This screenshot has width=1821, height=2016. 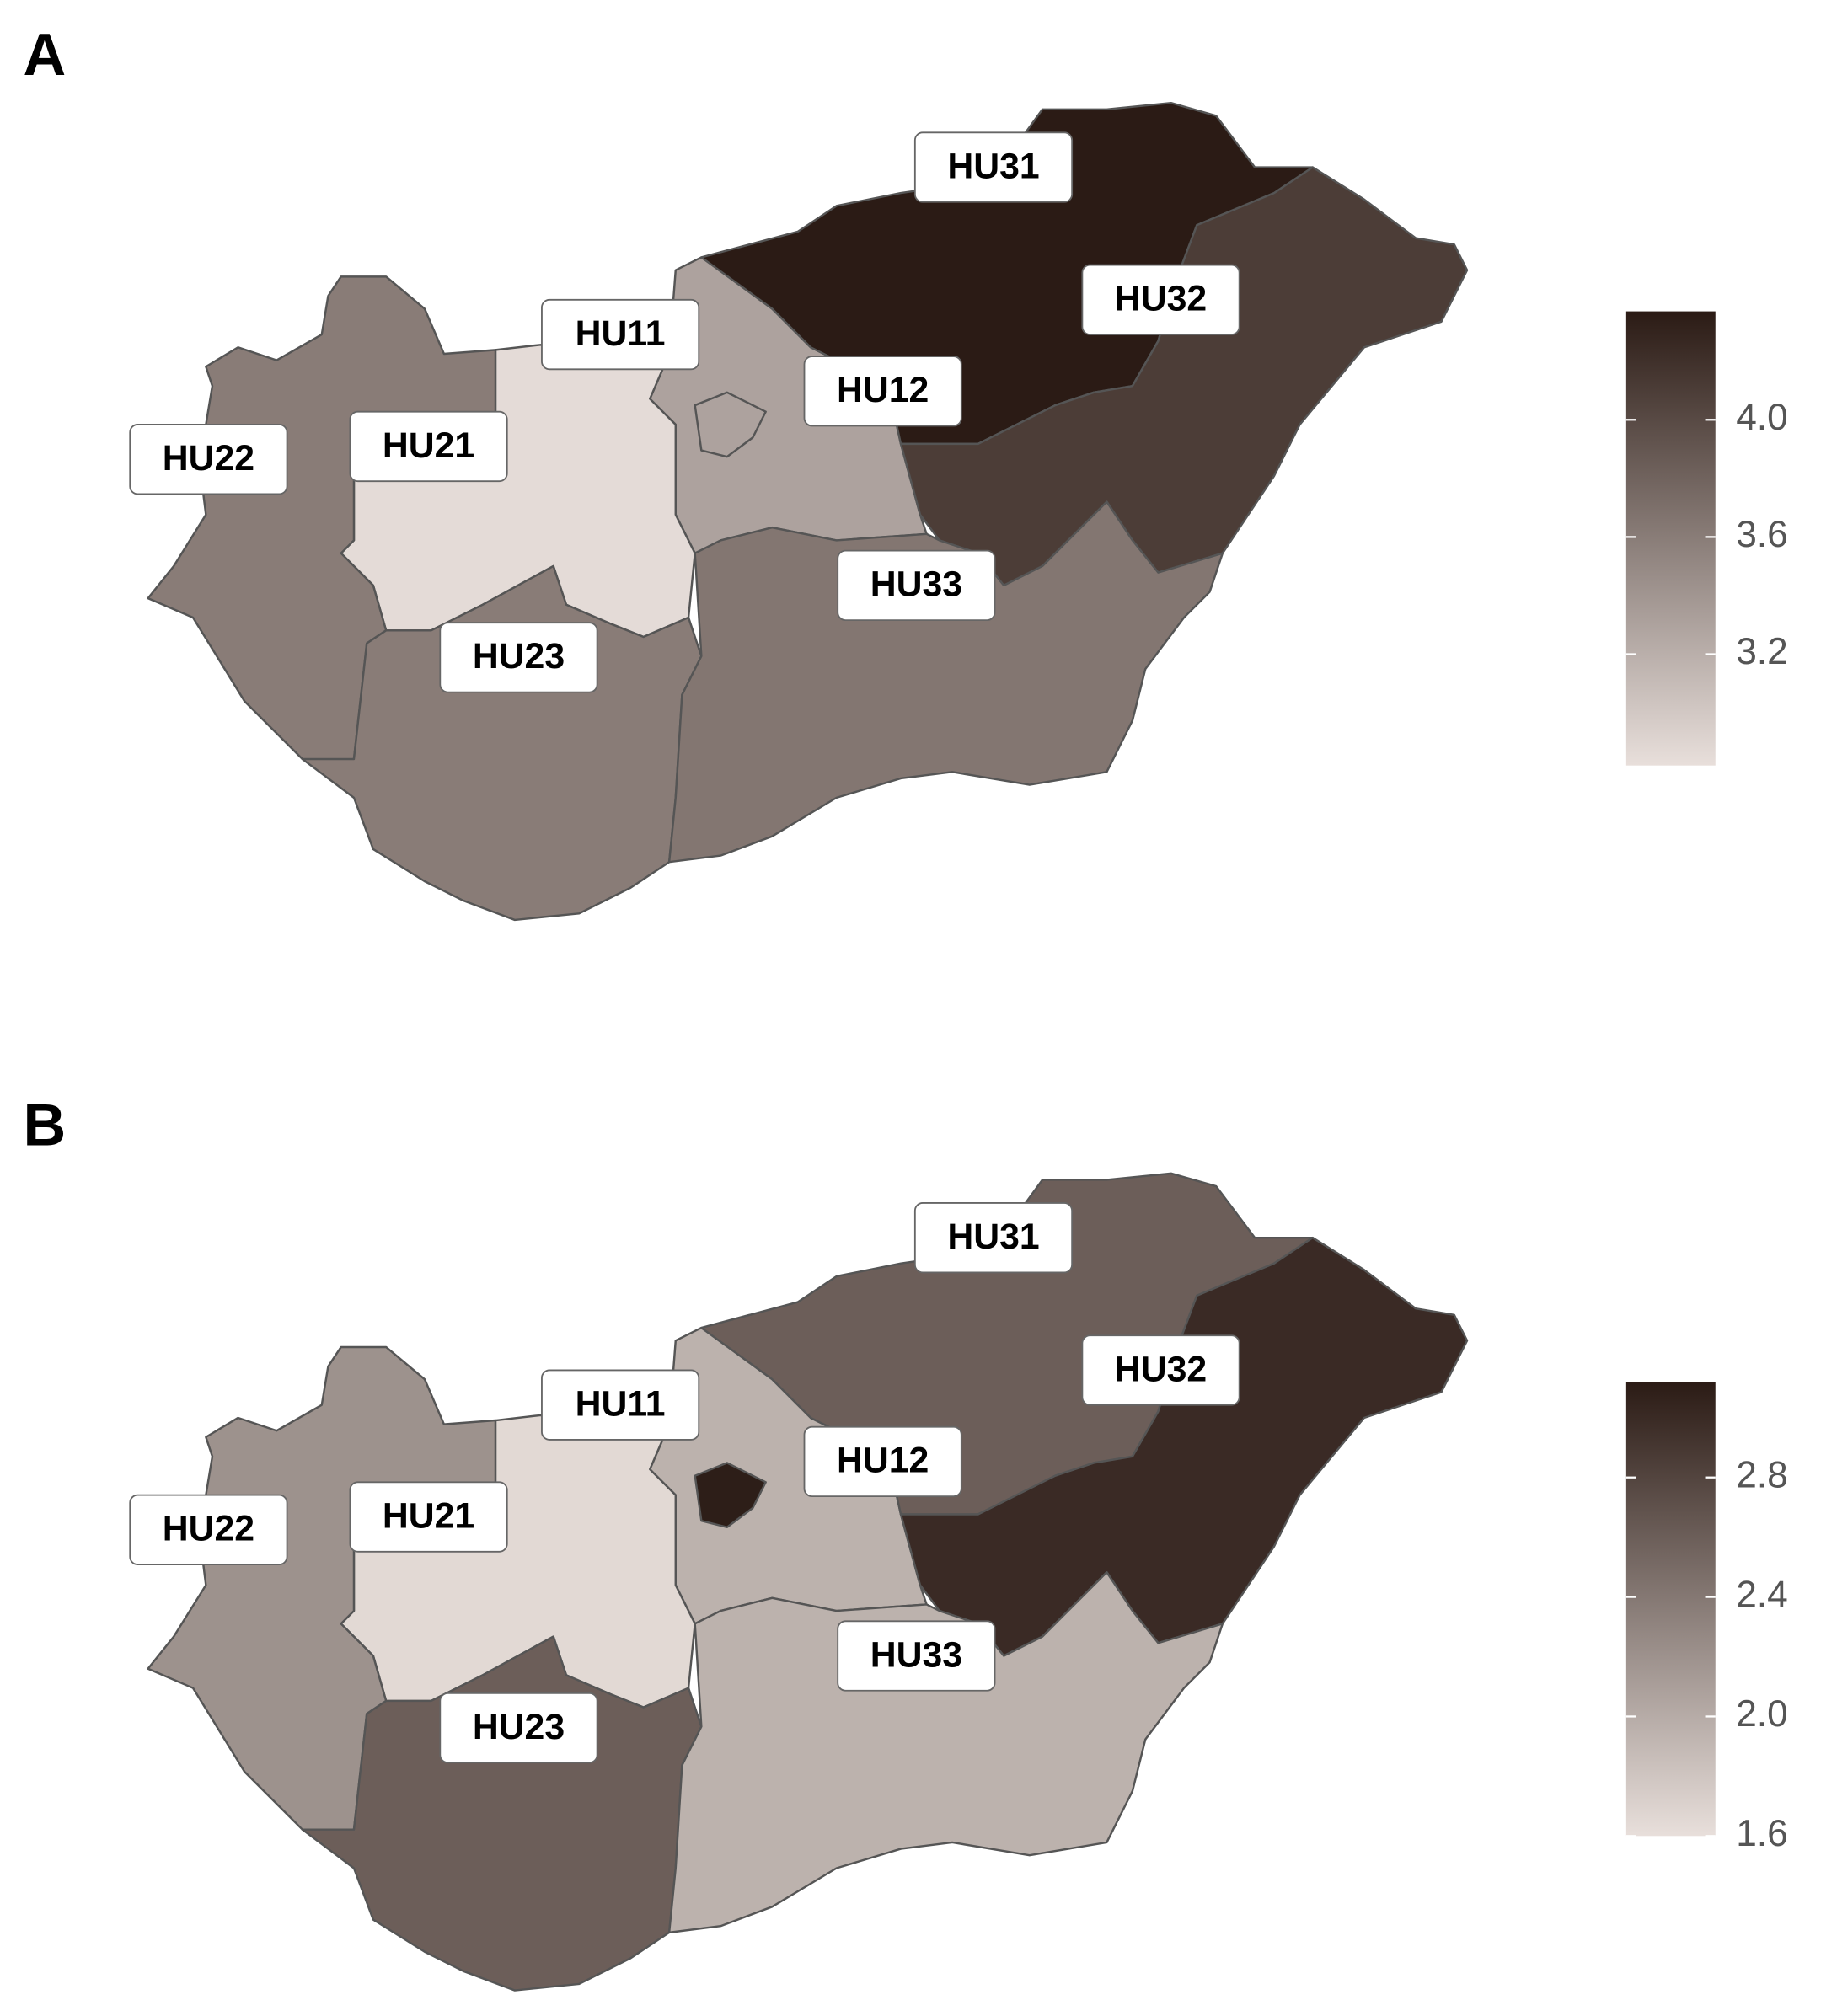 I want to click on colorbar-tick-label: 3.6, so click(x=1762, y=534).